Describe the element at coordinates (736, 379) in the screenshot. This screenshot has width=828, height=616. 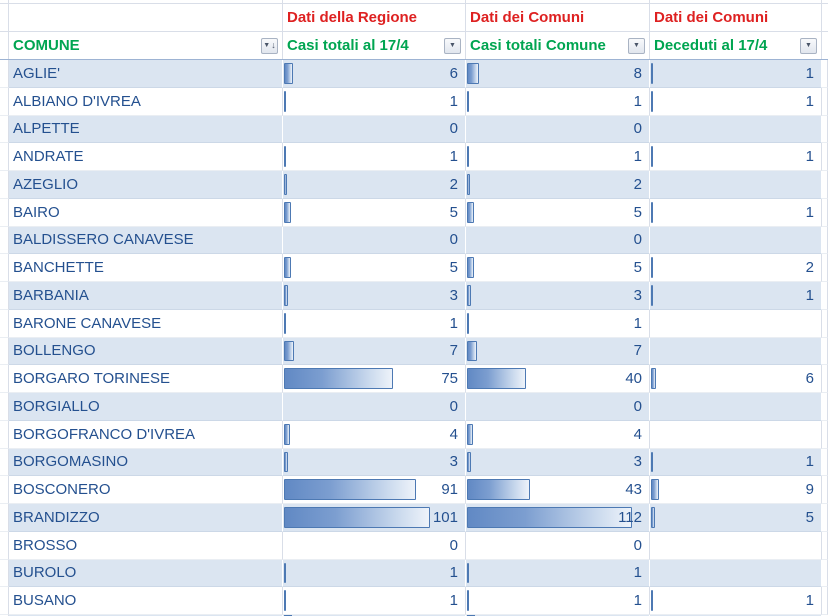
I see `deceduti-cell: 6` at that location.